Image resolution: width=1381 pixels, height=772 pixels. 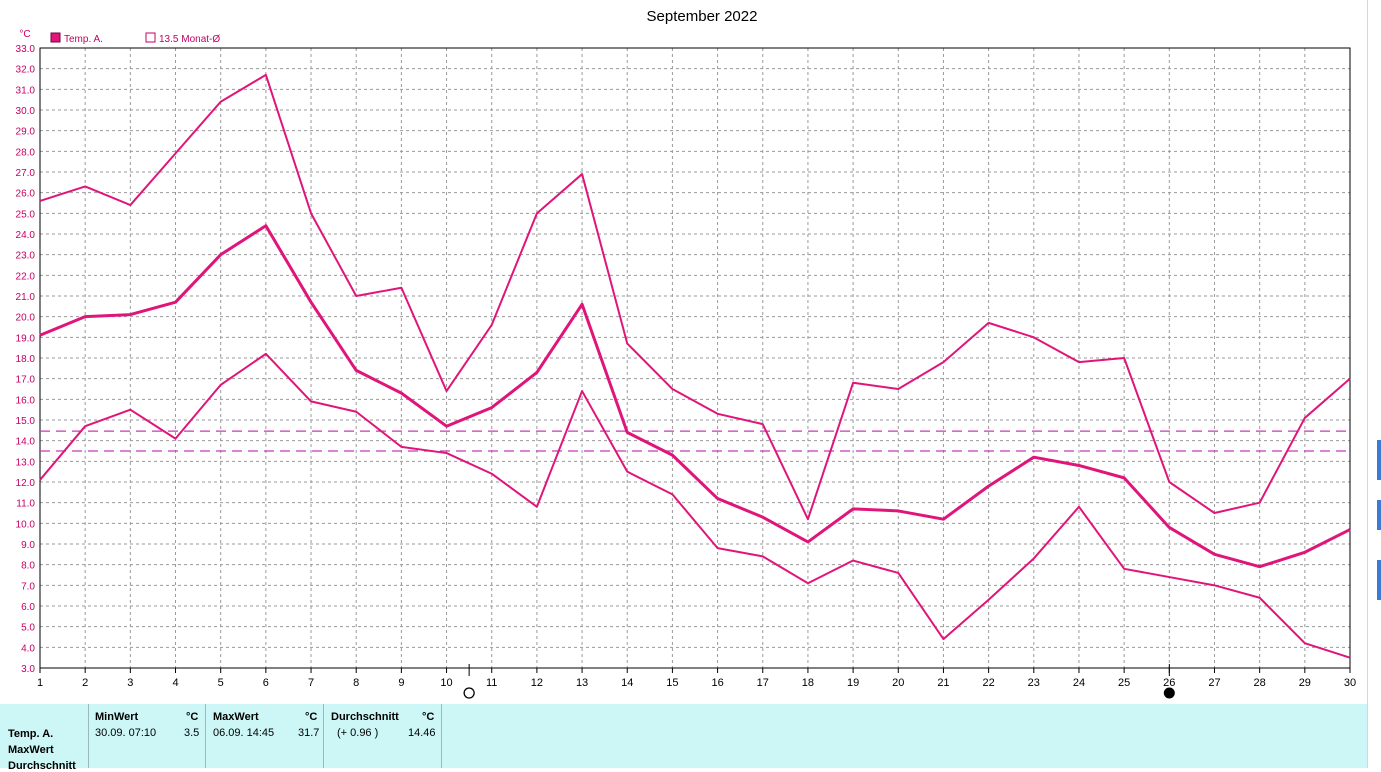 What do you see at coordinates (1124, 683) in the screenshot?
I see `x-tick-label: 25` at bounding box center [1124, 683].